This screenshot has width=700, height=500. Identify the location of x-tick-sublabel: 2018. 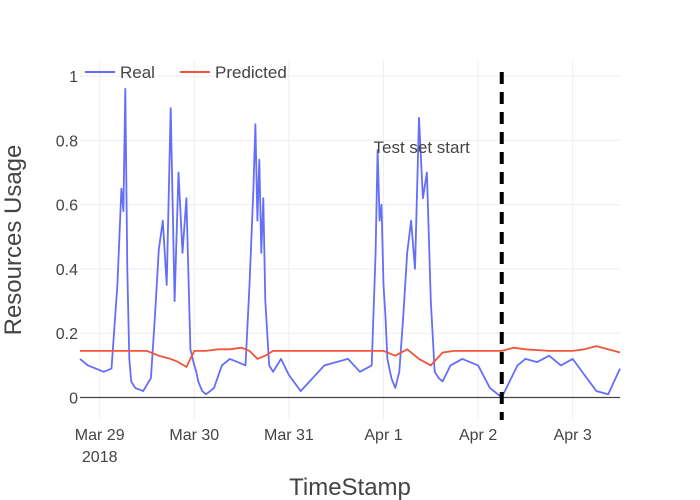
(100, 457).